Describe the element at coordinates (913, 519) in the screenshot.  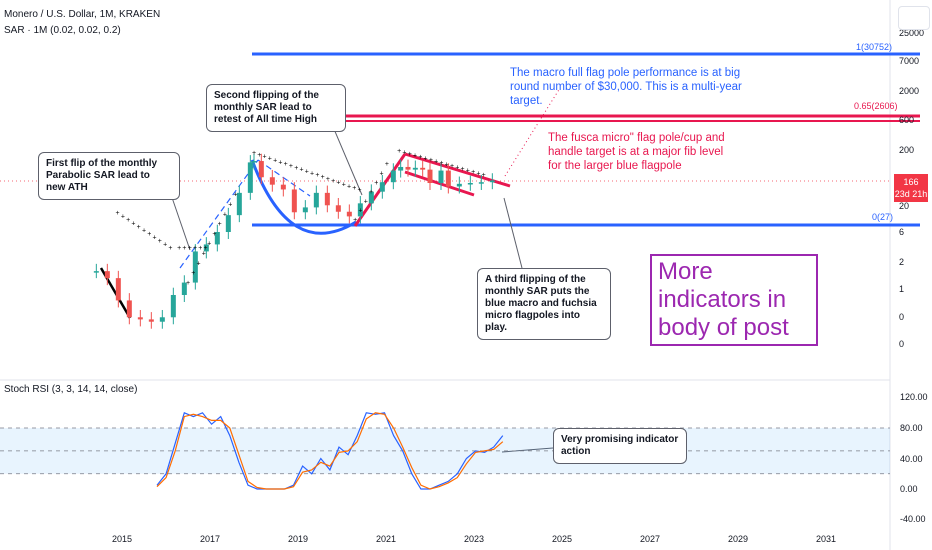
I see `stoch-tick-label: -40.00` at that location.